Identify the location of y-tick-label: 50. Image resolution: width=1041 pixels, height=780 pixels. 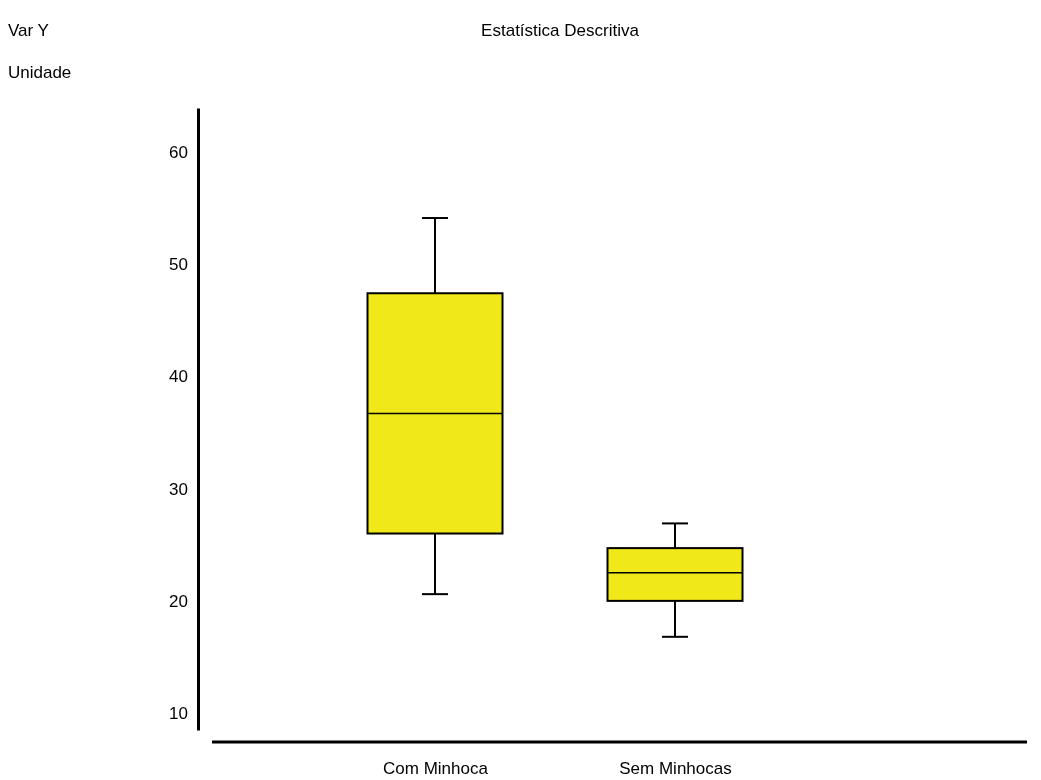
(178, 264).